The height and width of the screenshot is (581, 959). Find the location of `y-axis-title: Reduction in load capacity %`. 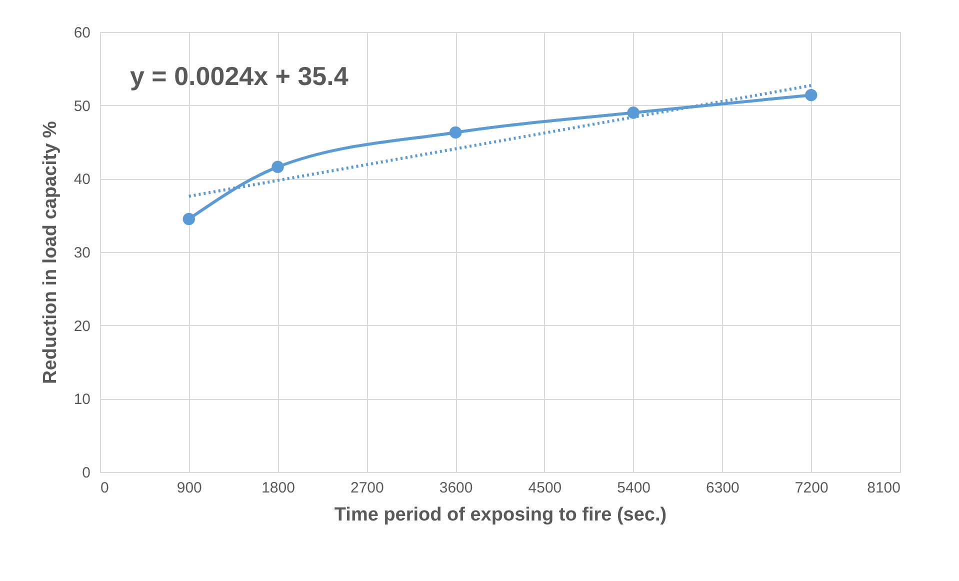

y-axis-title: Reduction in load capacity % is located at coordinates (50, 252).